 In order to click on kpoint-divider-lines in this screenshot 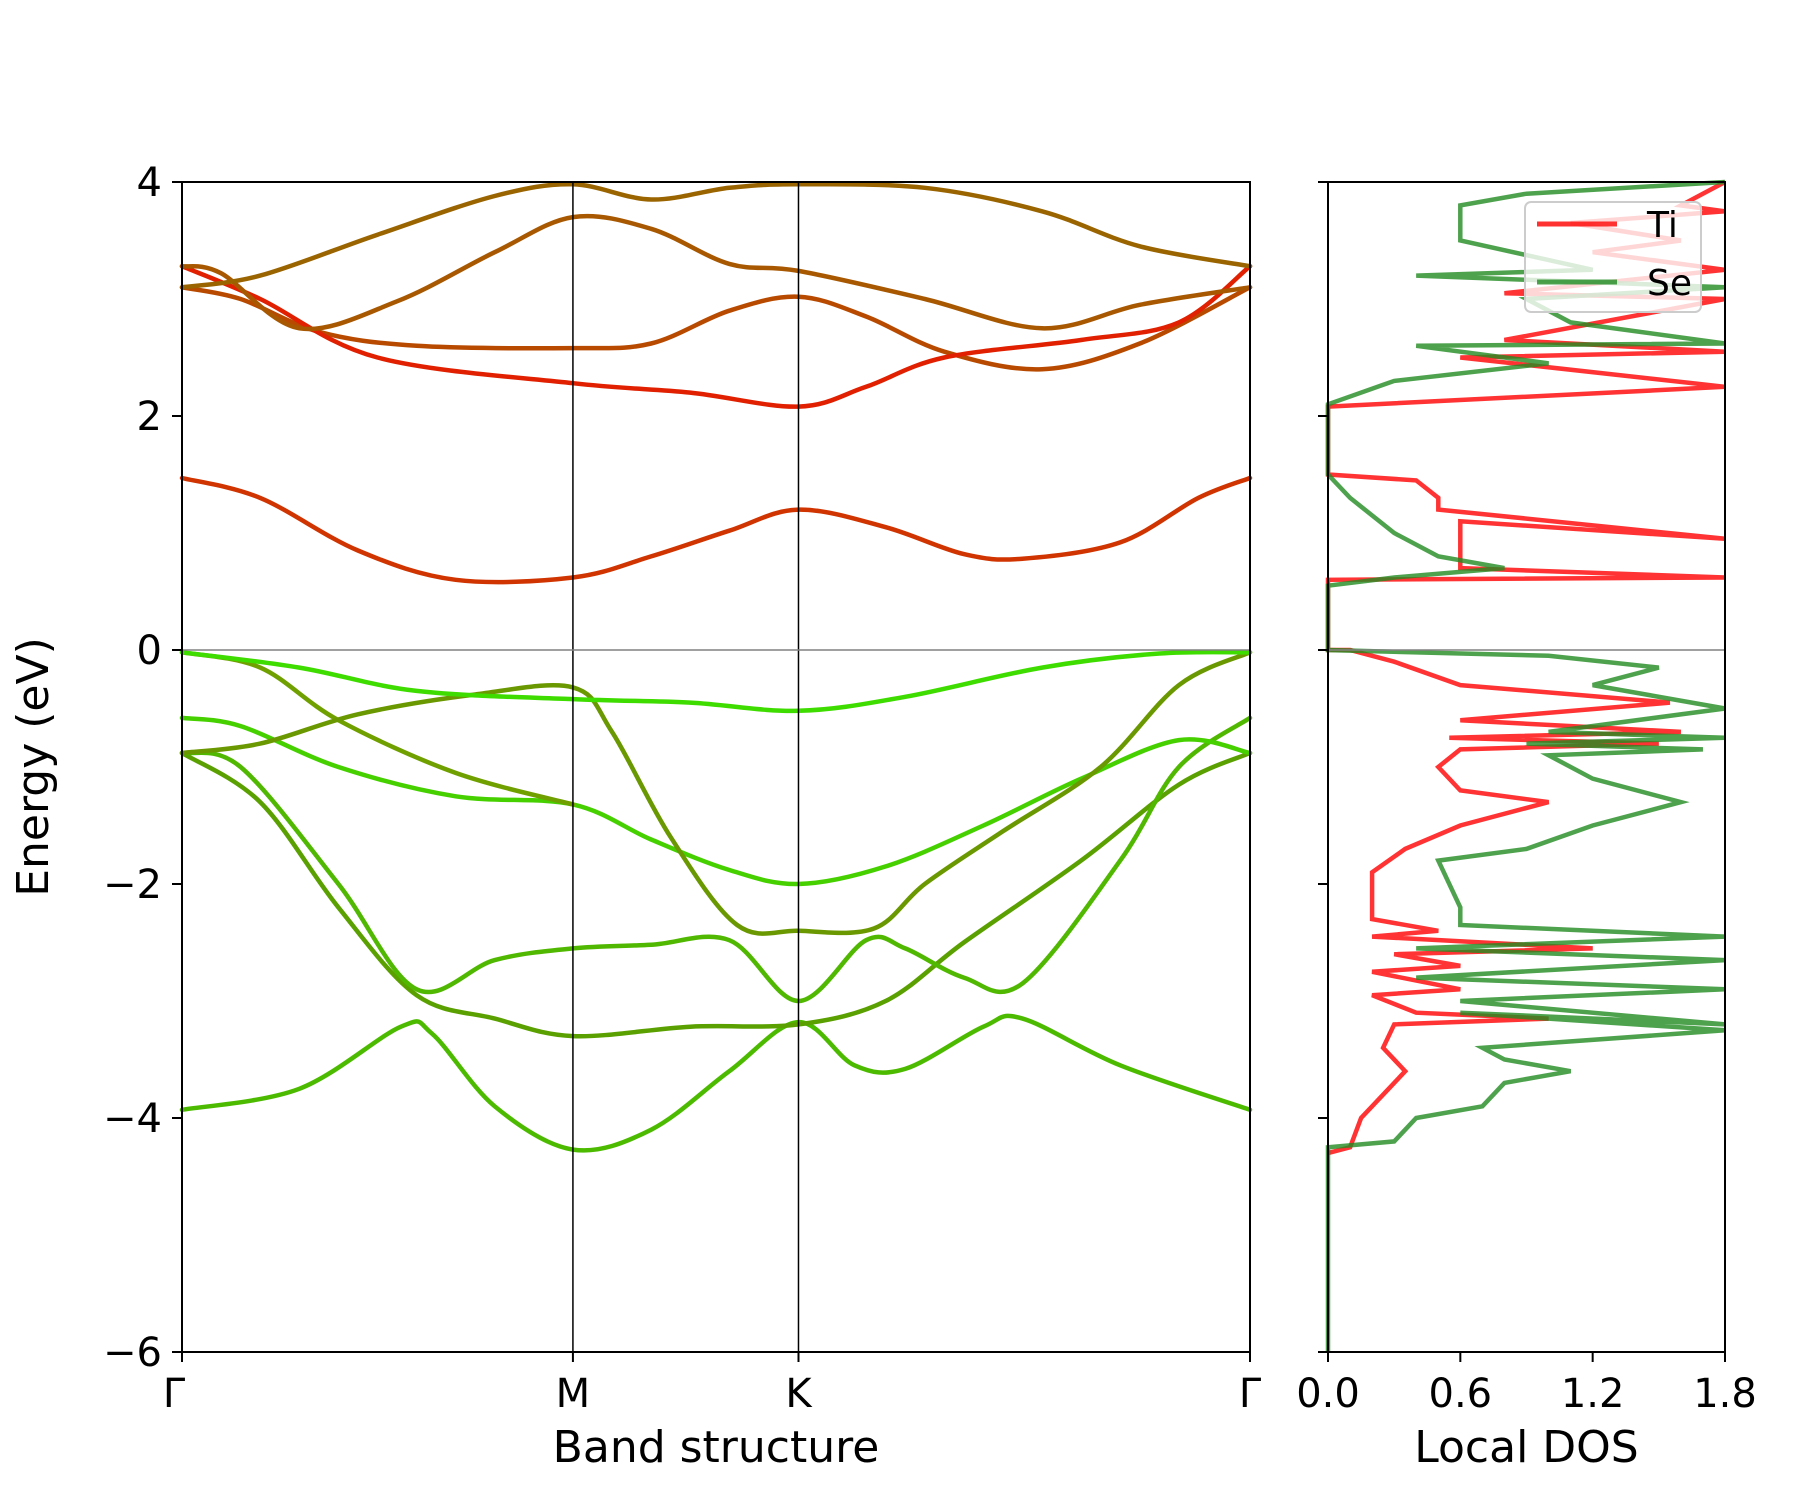, I will do `click(686, 767)`.